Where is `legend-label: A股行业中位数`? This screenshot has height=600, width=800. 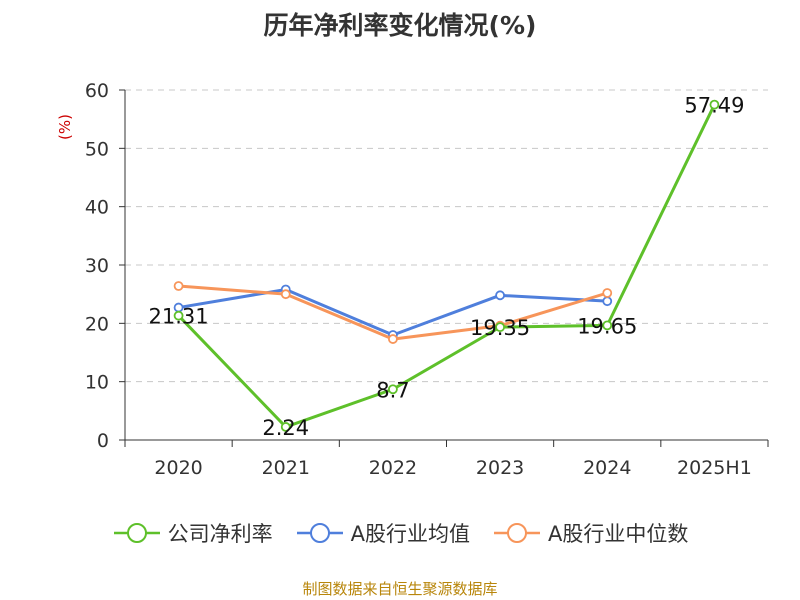 legend-label: A股行业中位数 is located at coordinates (618, 534).